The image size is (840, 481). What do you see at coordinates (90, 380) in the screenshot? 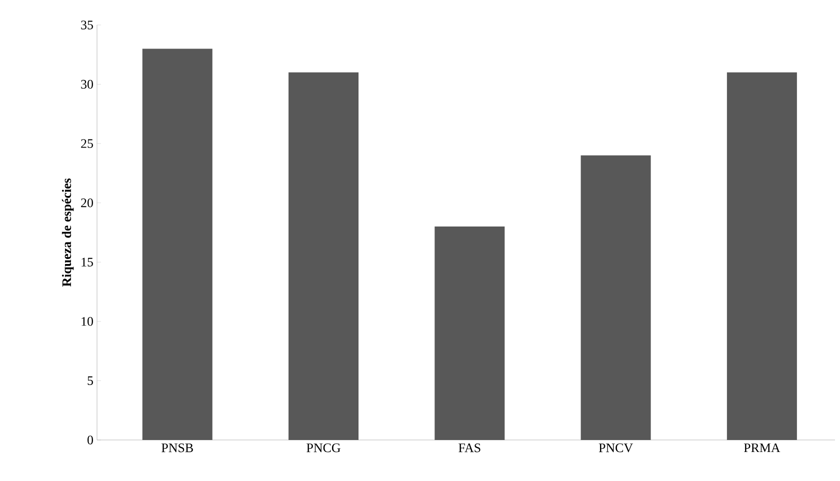
I see `y-tick-label: 5` at bounding box center [90, 380].